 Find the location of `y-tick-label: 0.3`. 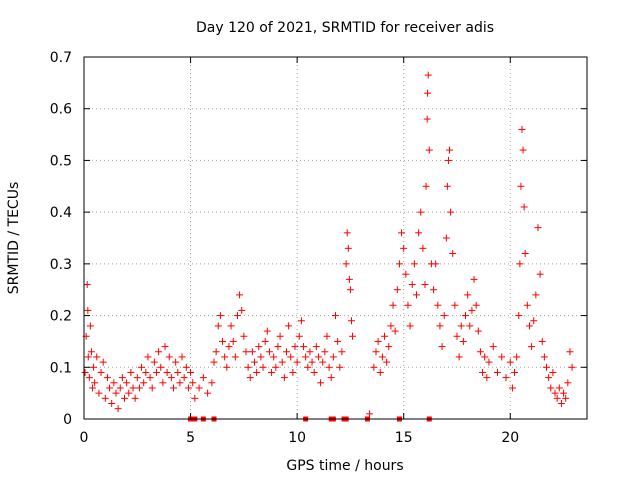

y-tick-label: 0.3 is located at coordinates (61, 265).